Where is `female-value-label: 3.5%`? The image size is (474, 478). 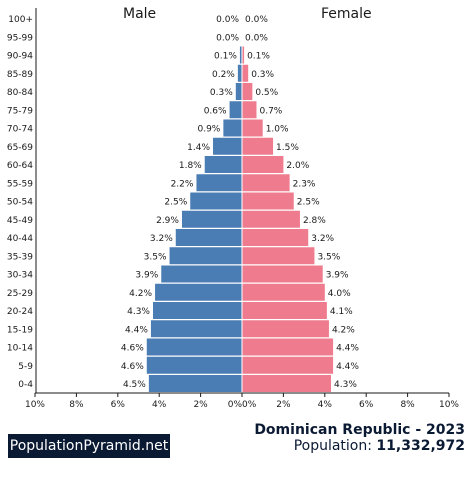 female-value-label: 3.5% is located at coordinates (328, 257).